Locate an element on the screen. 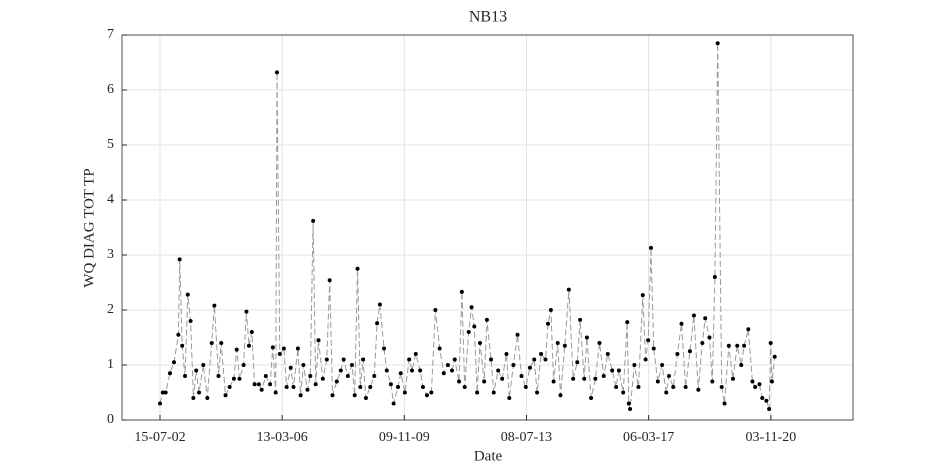 The height and width of the screenshot is (472, 945). y-tick-label: 3 is located at coordinates (110, 254).